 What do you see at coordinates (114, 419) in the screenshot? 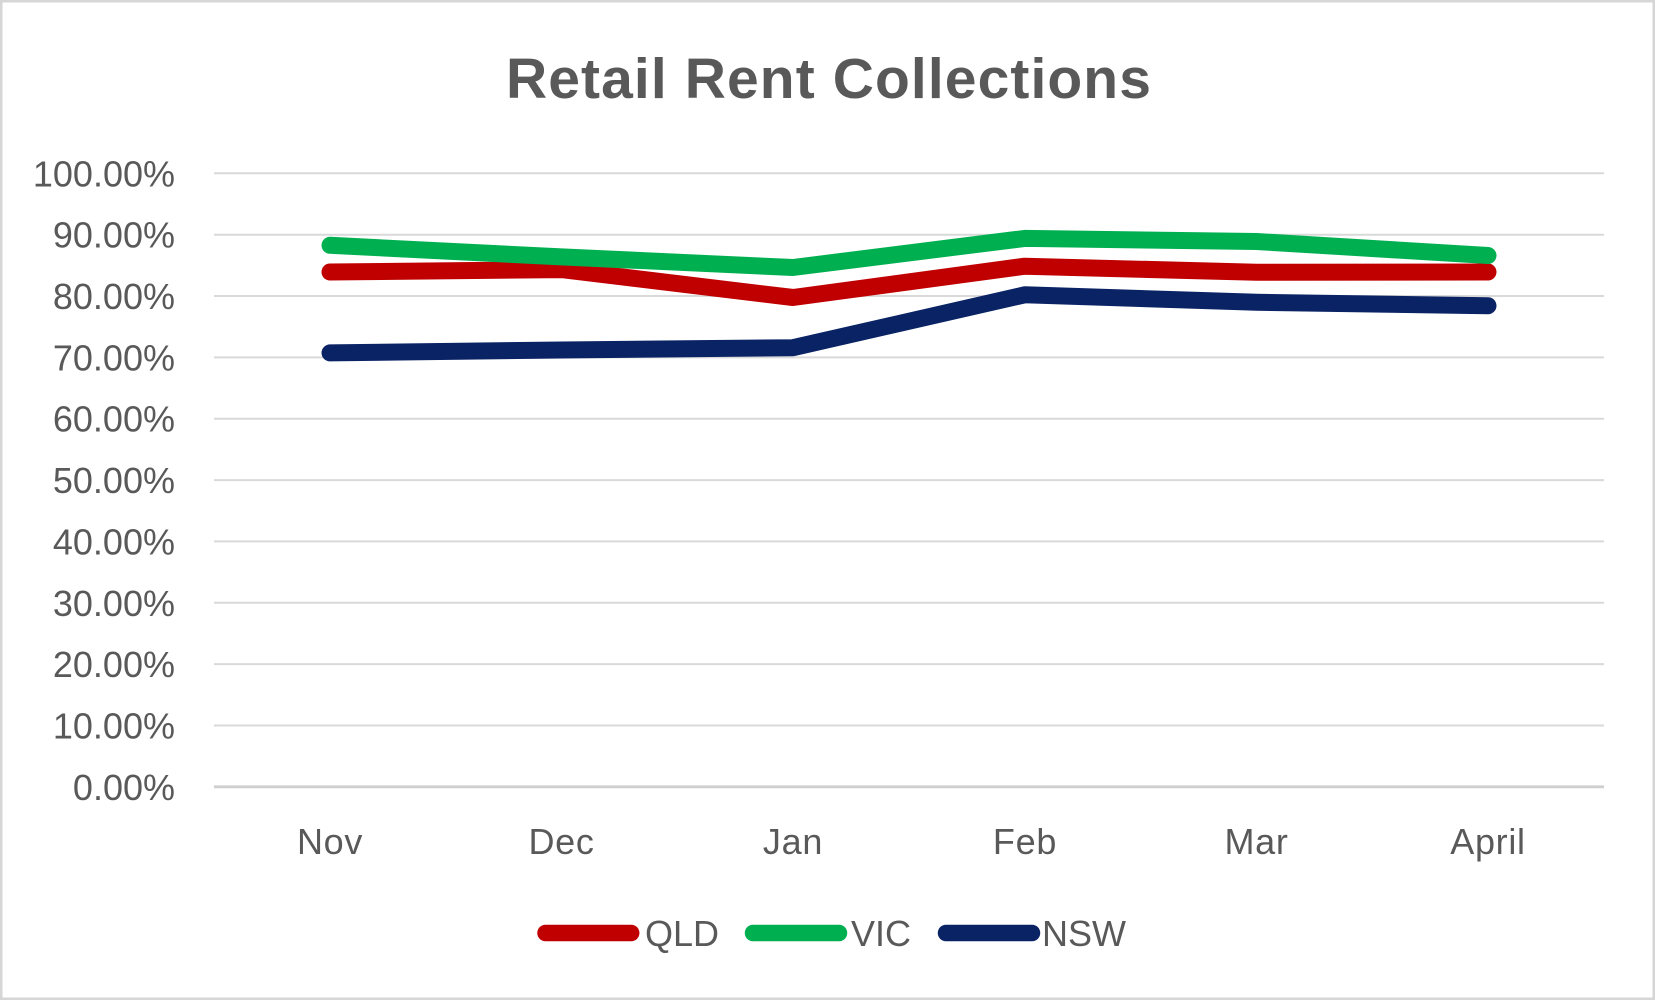
I see `svg-text: 60.00%` at bounding box center [114, 419].